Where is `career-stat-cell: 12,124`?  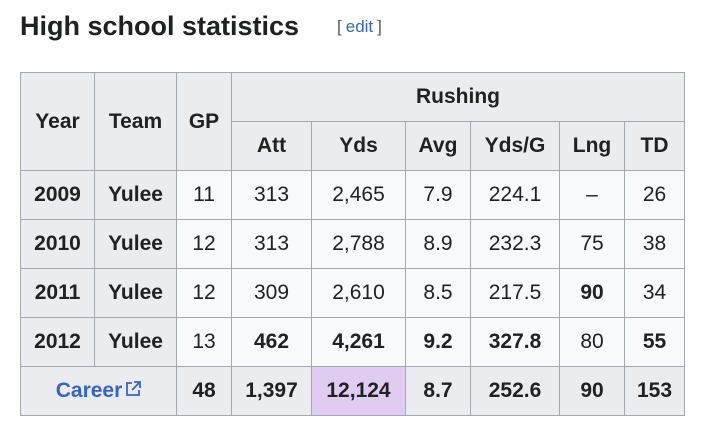
career-stat-cell: 12,124 is located at coordinates (358, 391).